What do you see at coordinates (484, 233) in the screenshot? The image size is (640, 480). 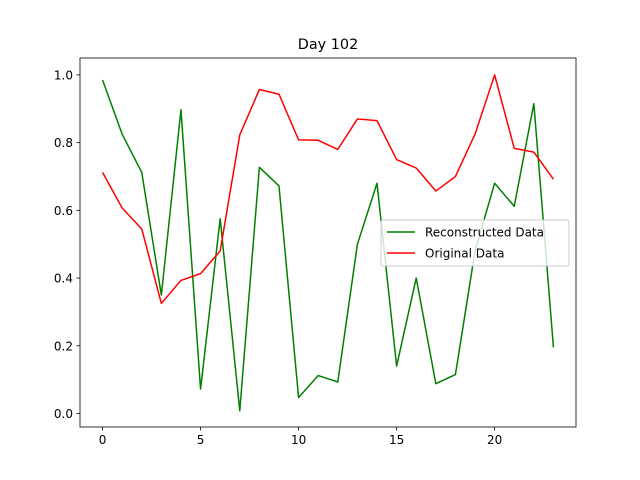 I see `legend-label: Reconstructed Data` at bounding box center [484, 233].